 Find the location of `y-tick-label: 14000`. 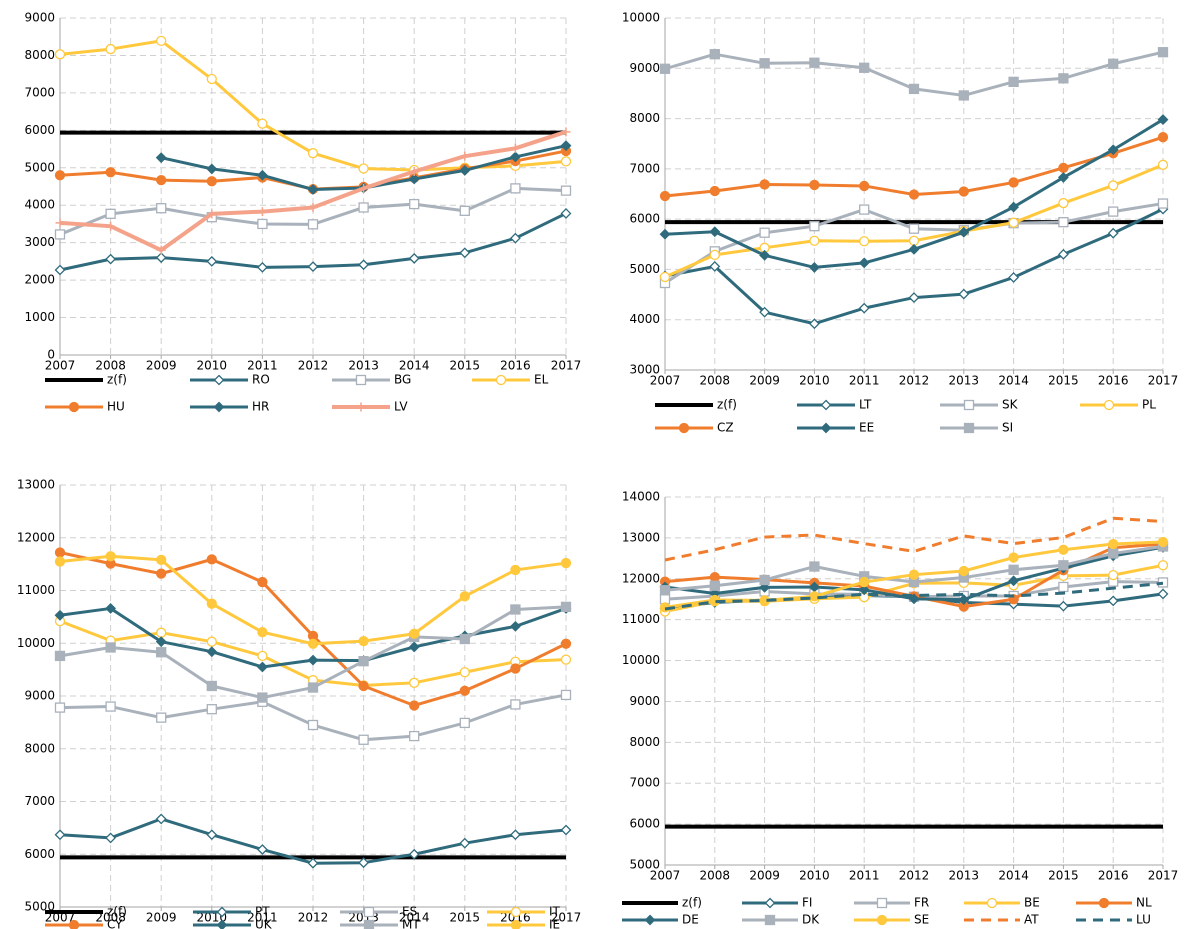

y-tick-label: 14000 is located at coordinates (641, 497).